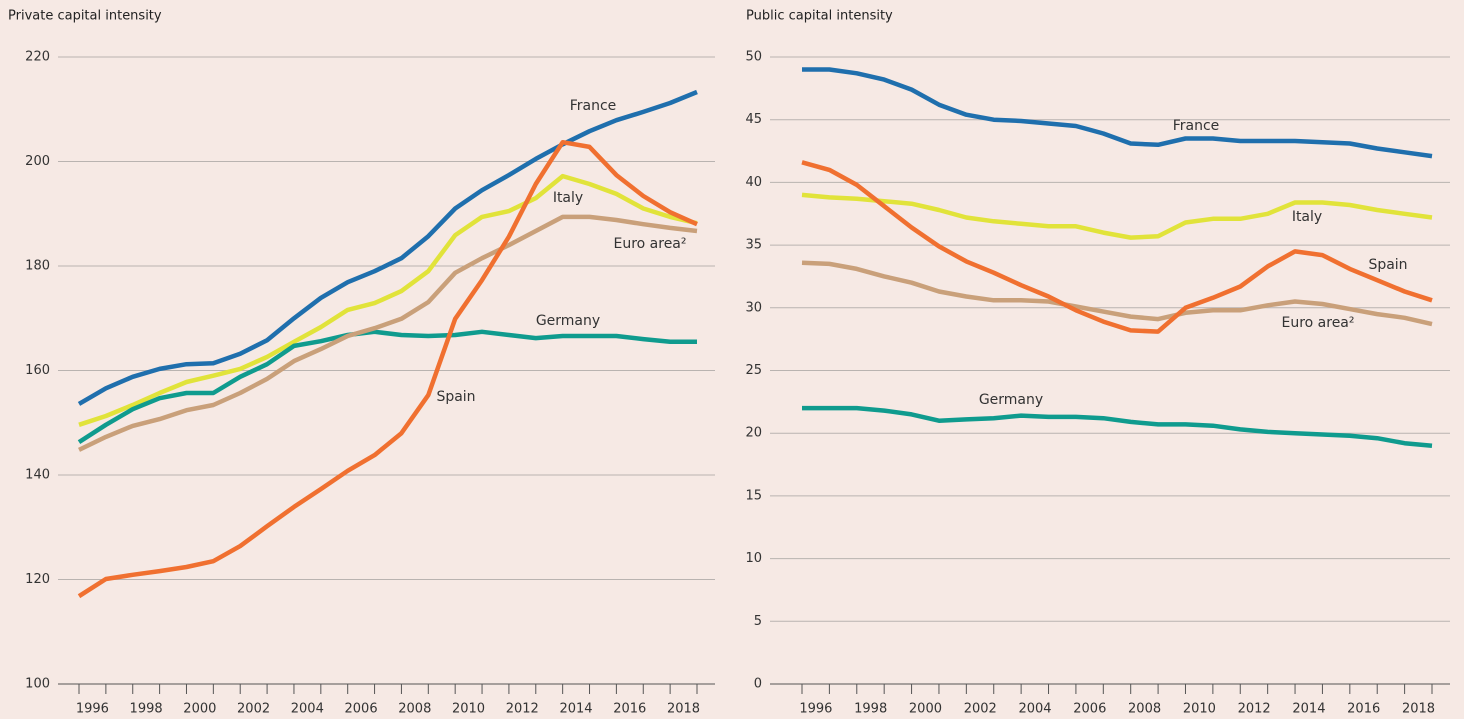 The image size is (1464, 719). What do you see at coordinates (37, 266) in the screenshot?
I see `y-tick-label: 180` at bounding box center [37, 266].